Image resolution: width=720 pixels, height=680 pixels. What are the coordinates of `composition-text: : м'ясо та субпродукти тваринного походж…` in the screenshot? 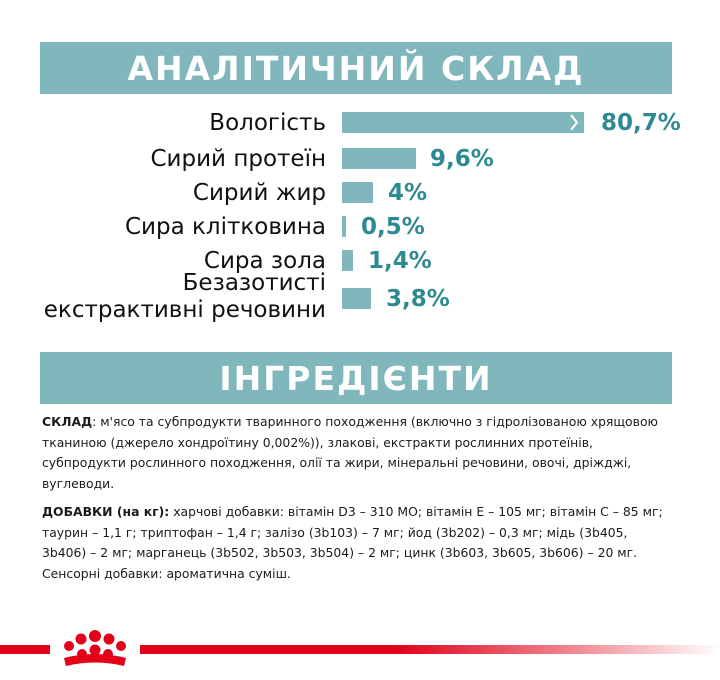 It's located at (350, 452).